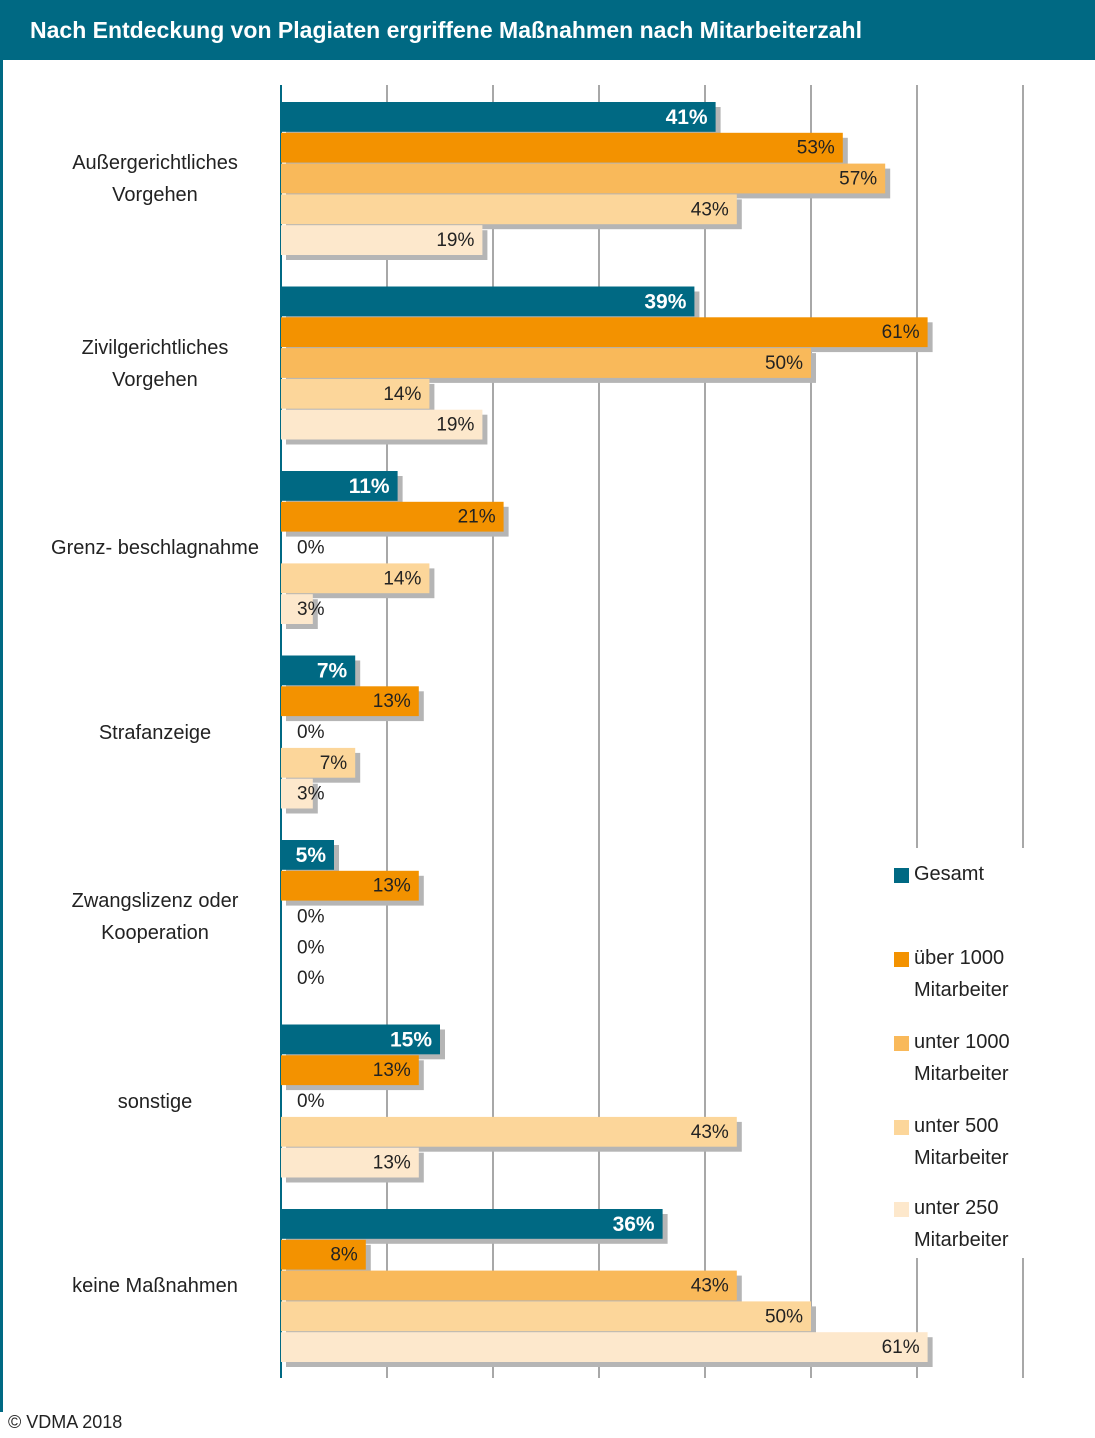 The height and width of the screenshot is (1438, 1095). I want to click on data-label: 36%, so click(634, 1224).